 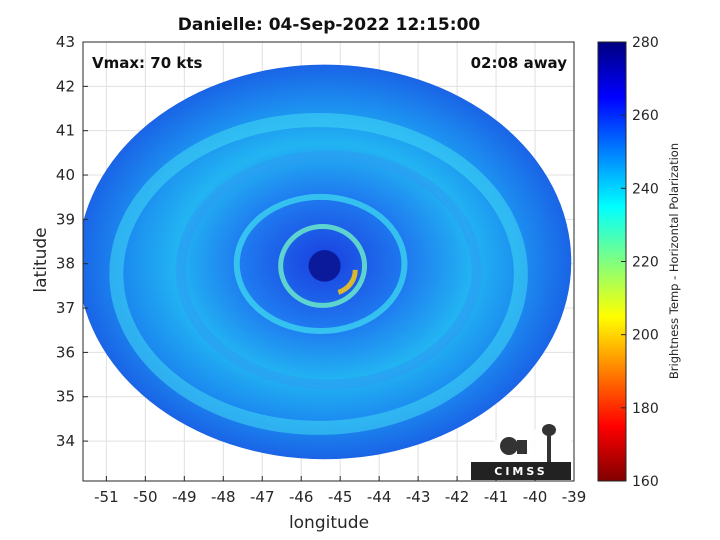 I want to click on rainband-inner, so click(x=320, y=264).